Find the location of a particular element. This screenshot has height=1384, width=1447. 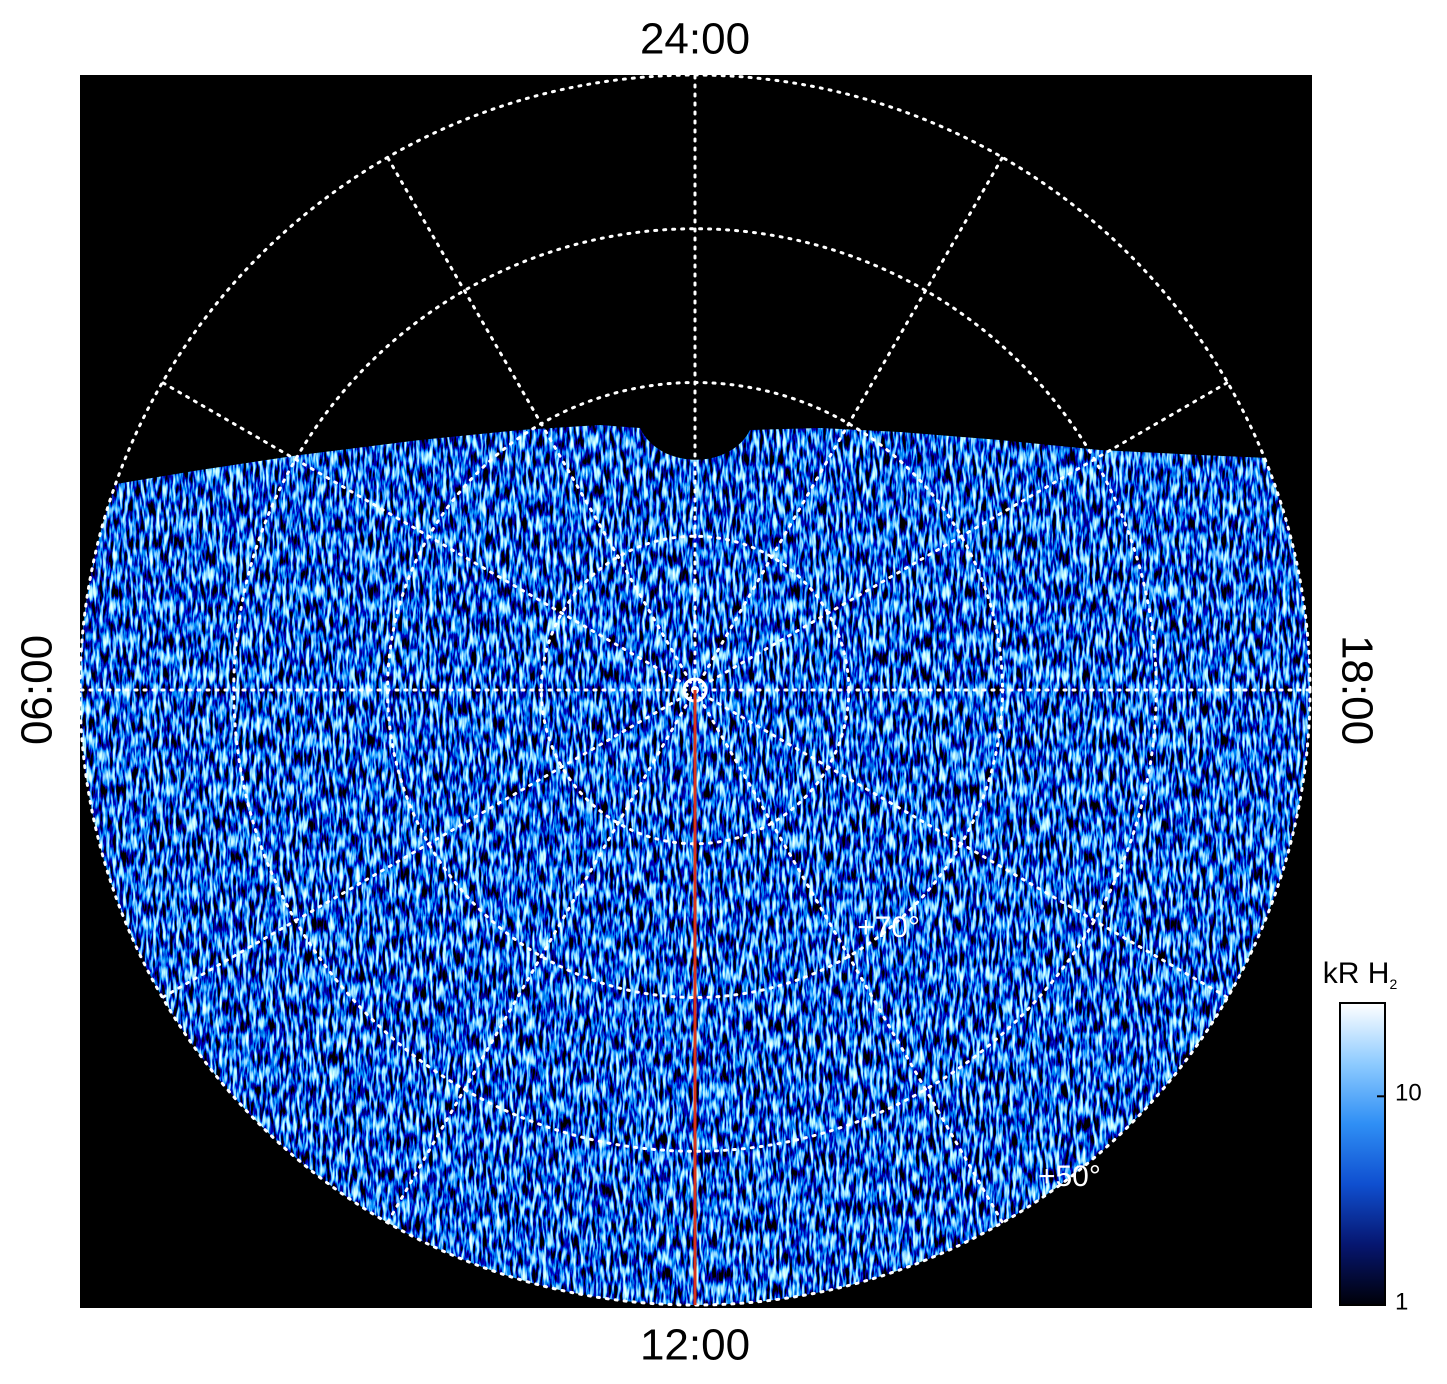

colorbar-tick-label: 1 is located at coordinates (1401, 1301).